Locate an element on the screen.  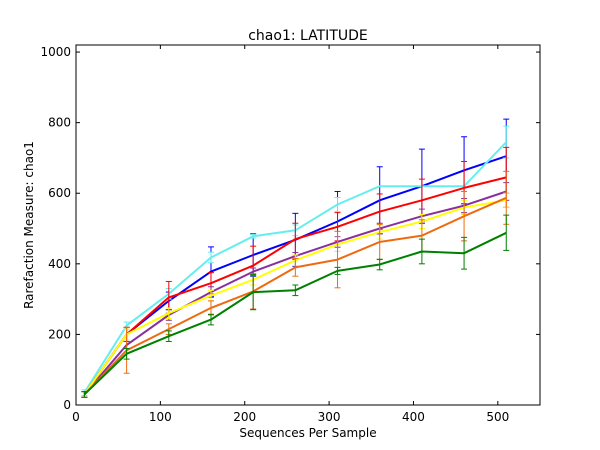
chart-title: chao1: LATITUDE is located at coordinates (308, 36).